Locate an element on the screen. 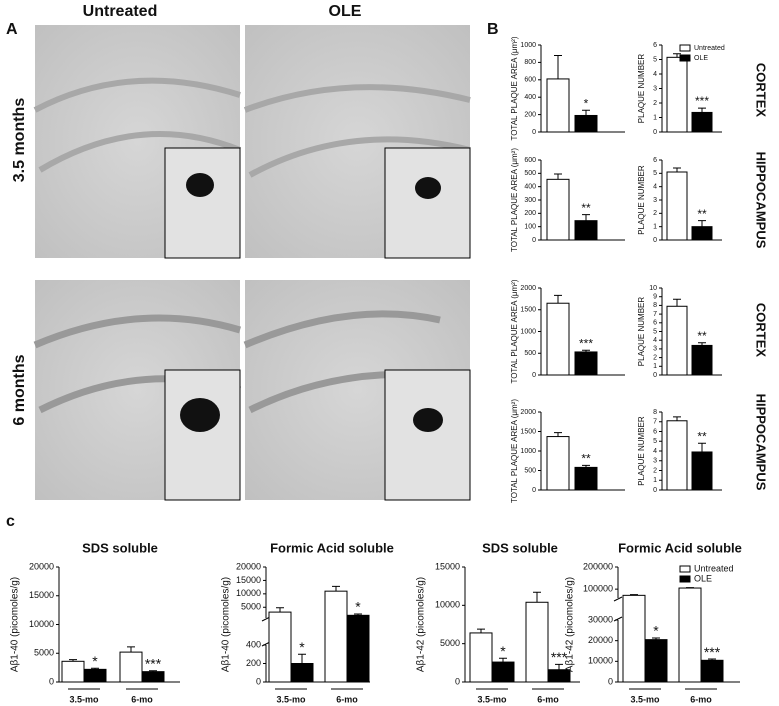  y-tick-label: 1 is located at coordinates (655, 366).